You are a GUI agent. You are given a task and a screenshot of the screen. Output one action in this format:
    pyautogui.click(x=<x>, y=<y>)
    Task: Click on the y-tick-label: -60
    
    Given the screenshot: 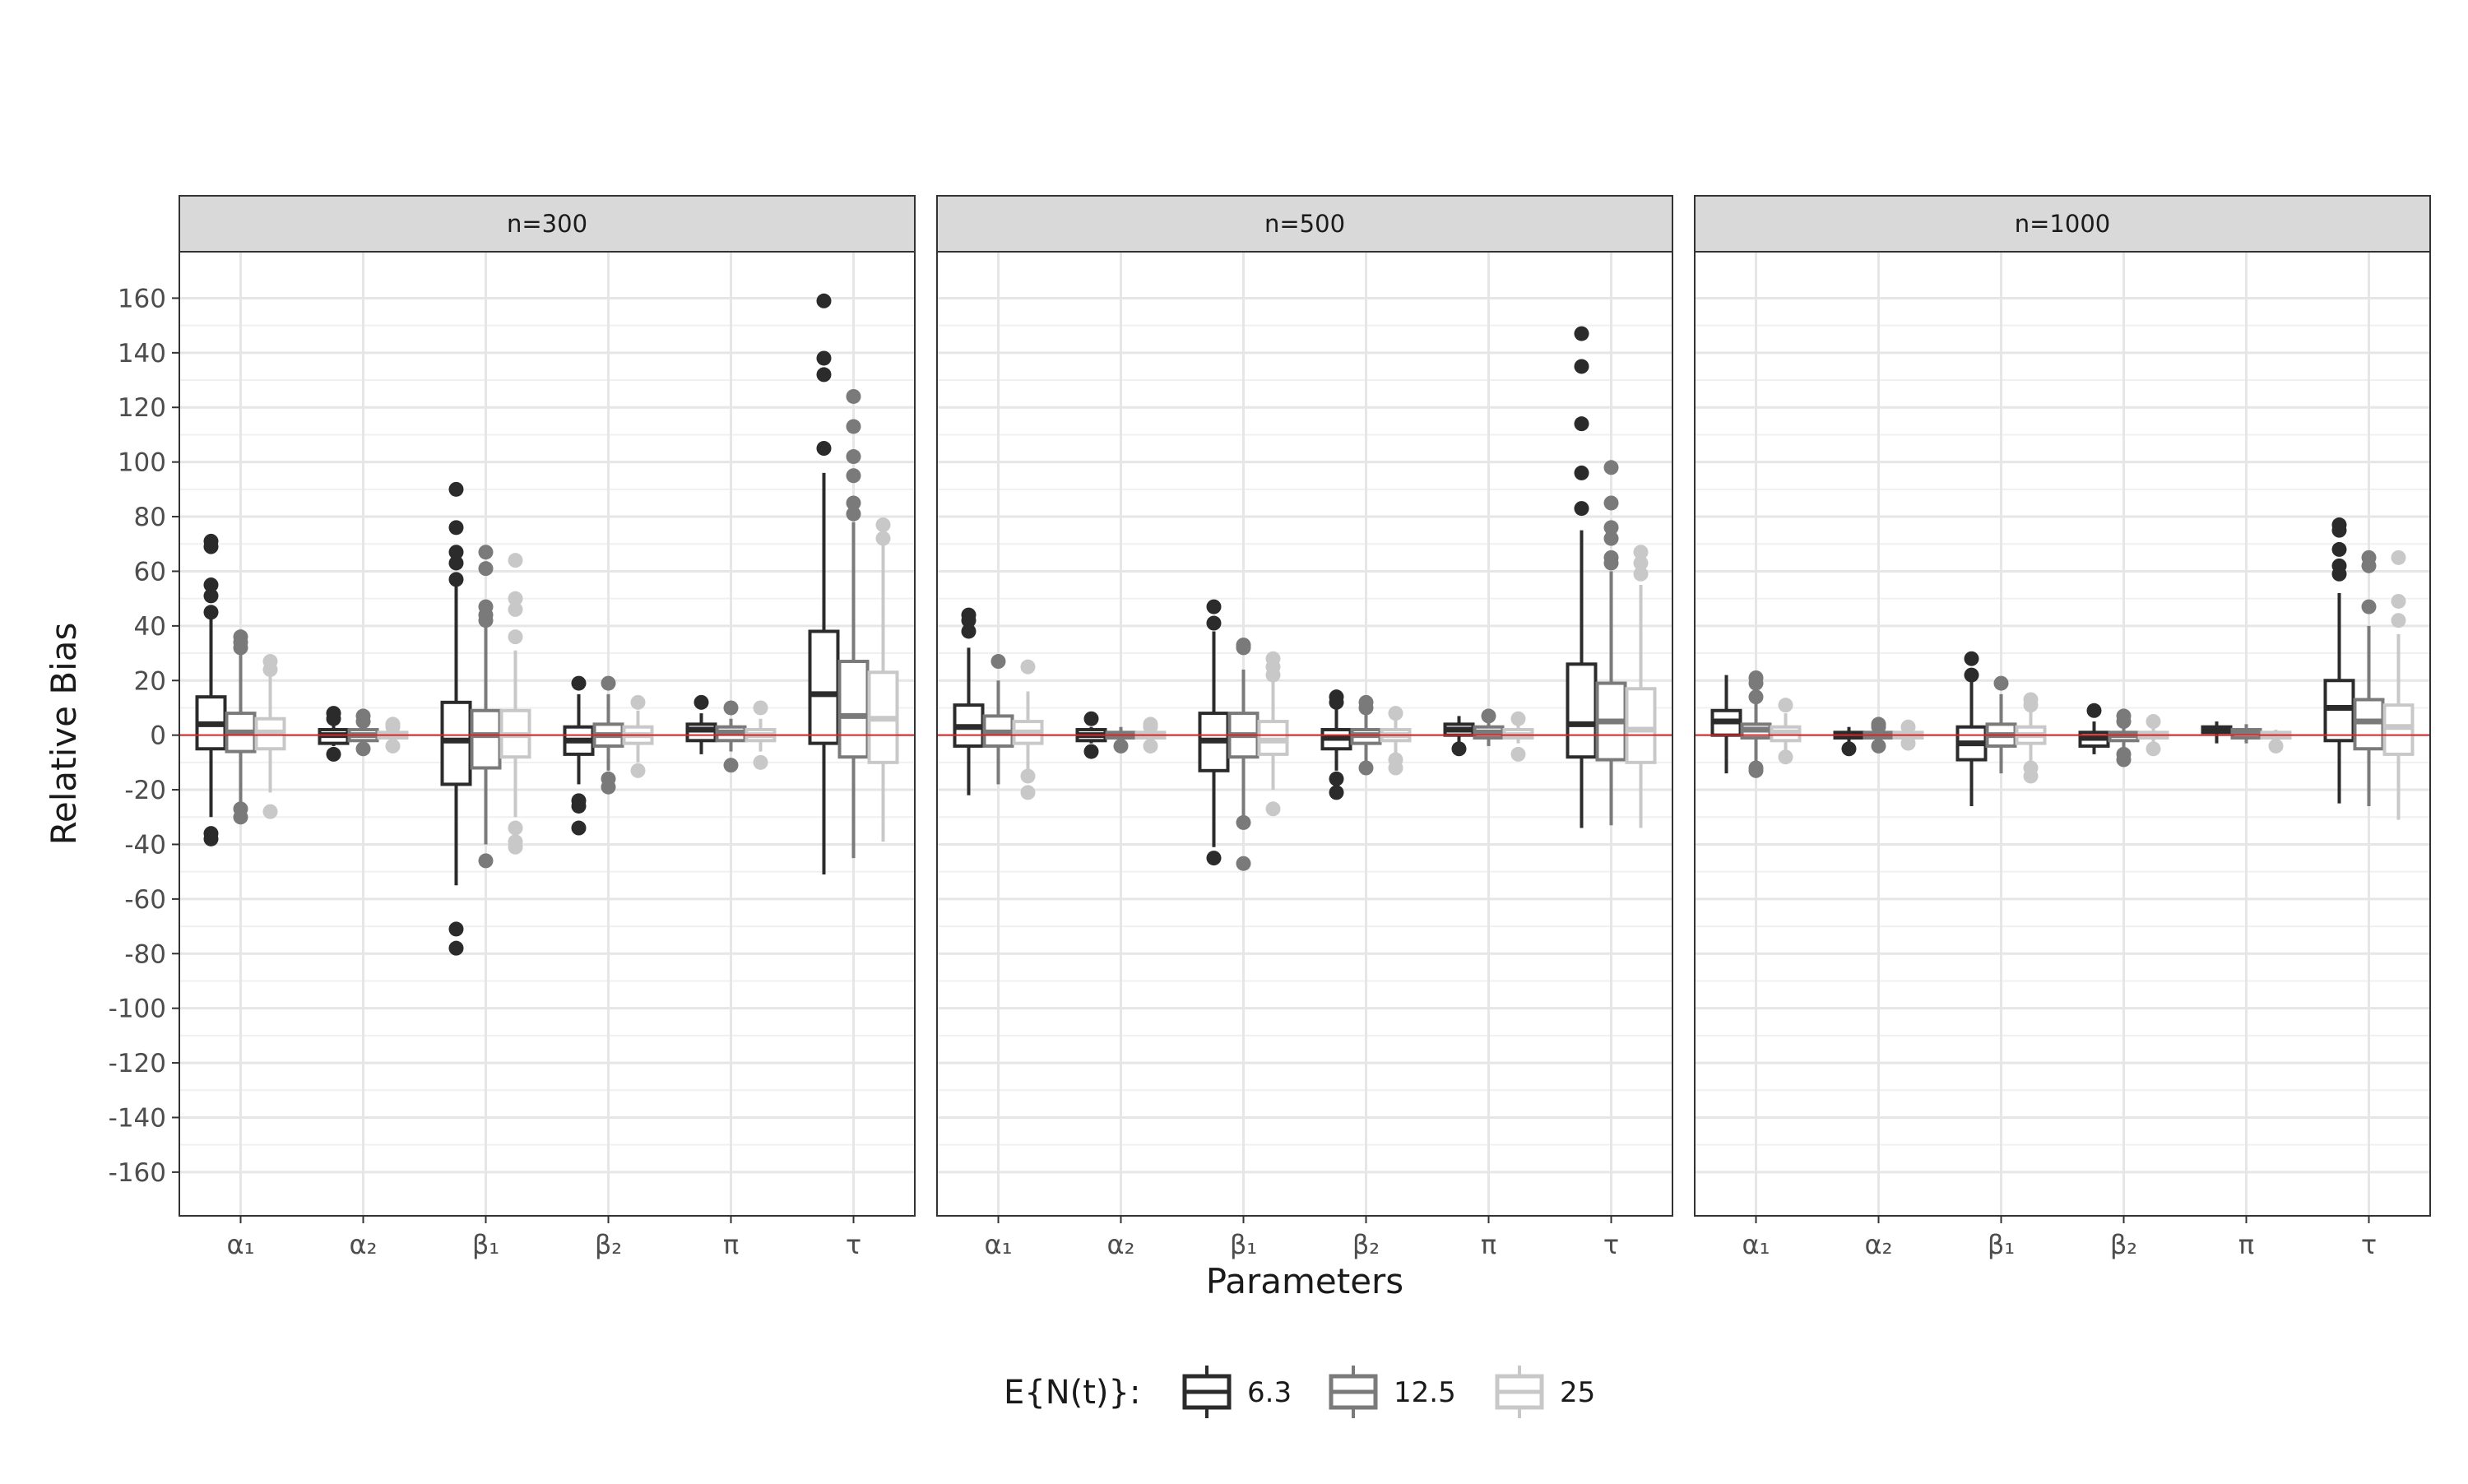 What is the action you would take?
    pyautogui.click(x=145, y=900)
    